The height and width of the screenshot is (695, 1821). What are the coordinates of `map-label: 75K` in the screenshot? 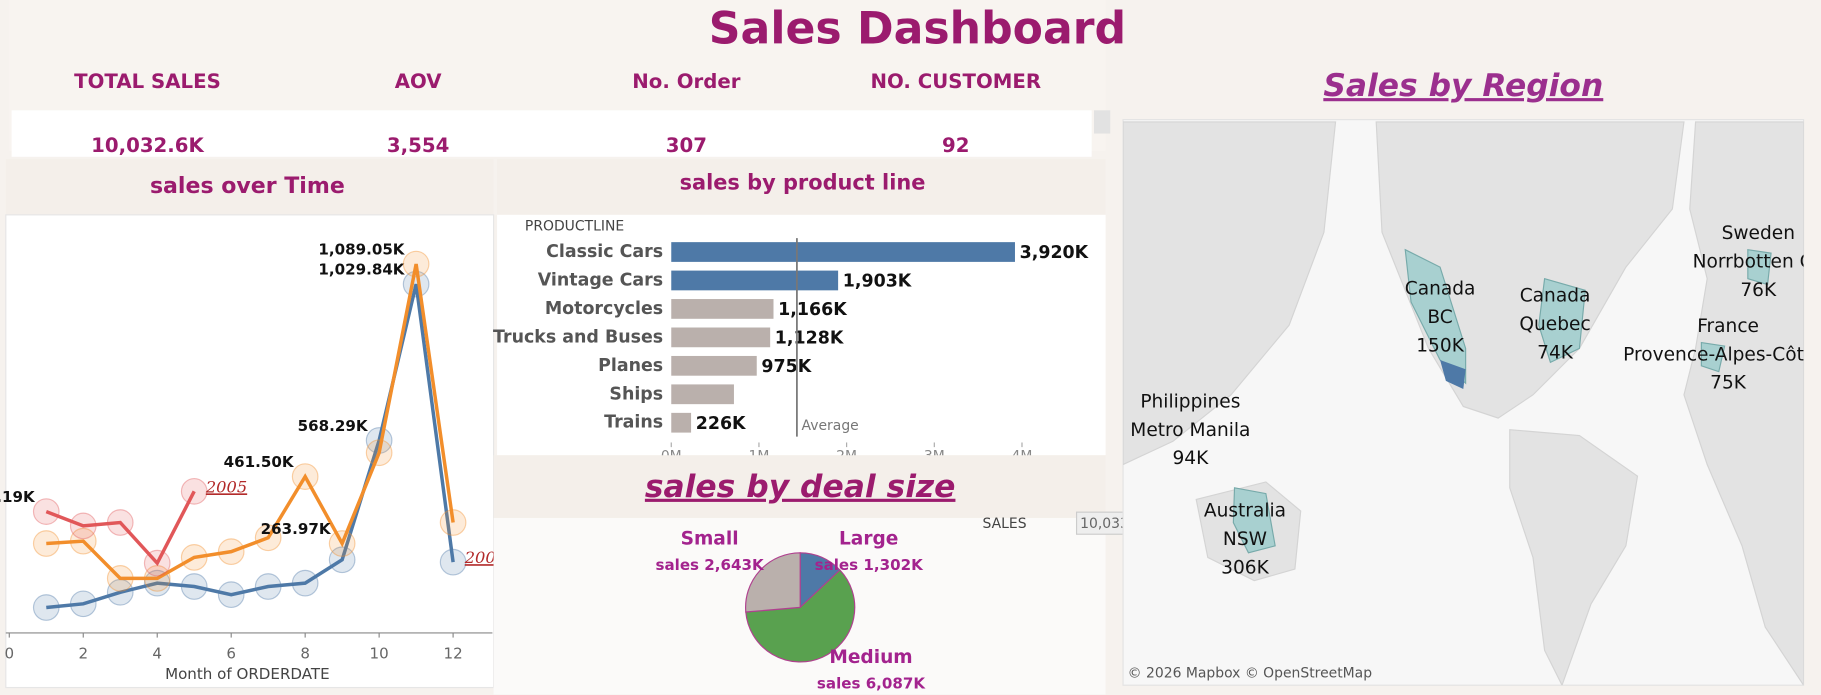 It's located at (1728, 383).